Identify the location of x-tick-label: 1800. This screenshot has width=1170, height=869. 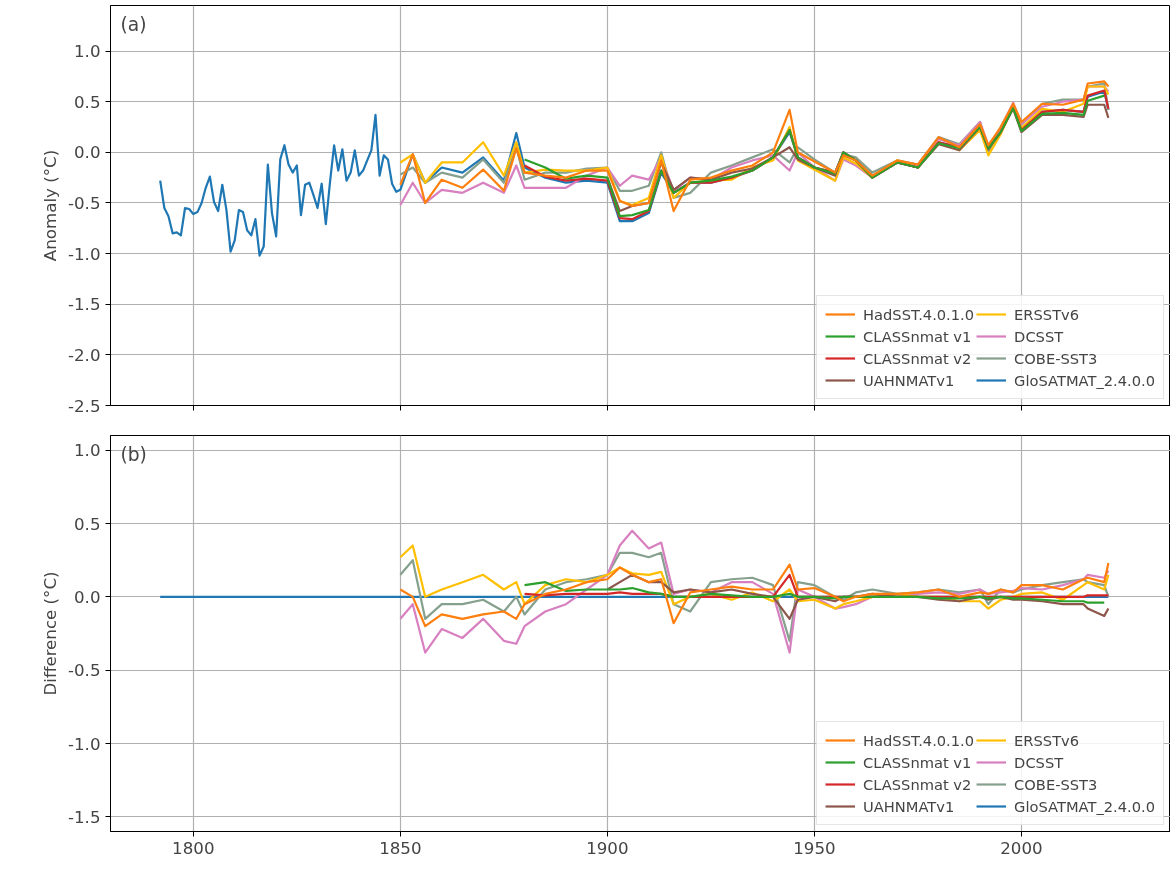
(193, 848).